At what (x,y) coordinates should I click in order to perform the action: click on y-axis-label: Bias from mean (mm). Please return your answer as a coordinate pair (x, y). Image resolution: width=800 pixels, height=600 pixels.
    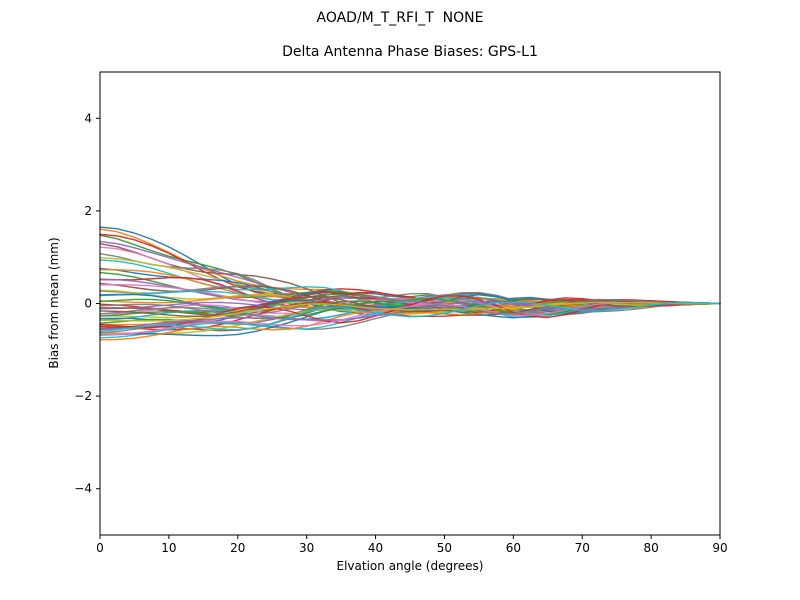
    Looking at the image, I should click on (54, 303).